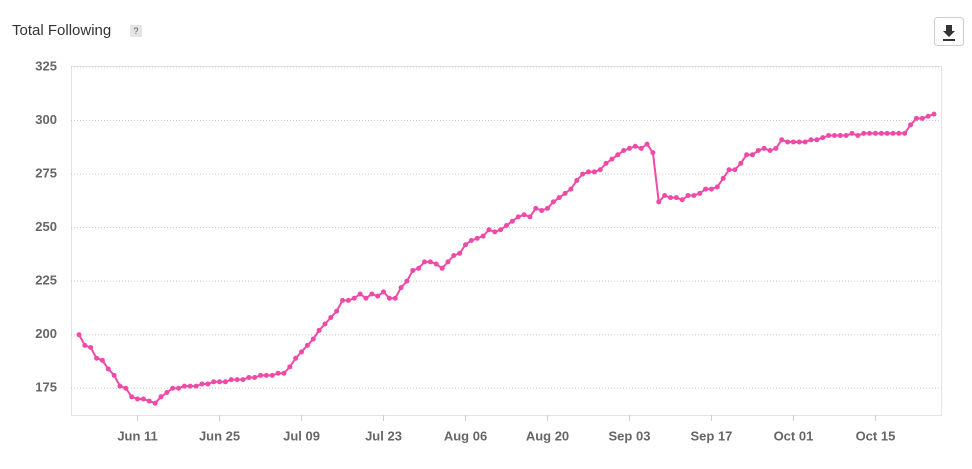  What do you see at coordinates (46, 173) in the screenshot?
I see `y-tick-label: 275` at bounding box center [46, 173].